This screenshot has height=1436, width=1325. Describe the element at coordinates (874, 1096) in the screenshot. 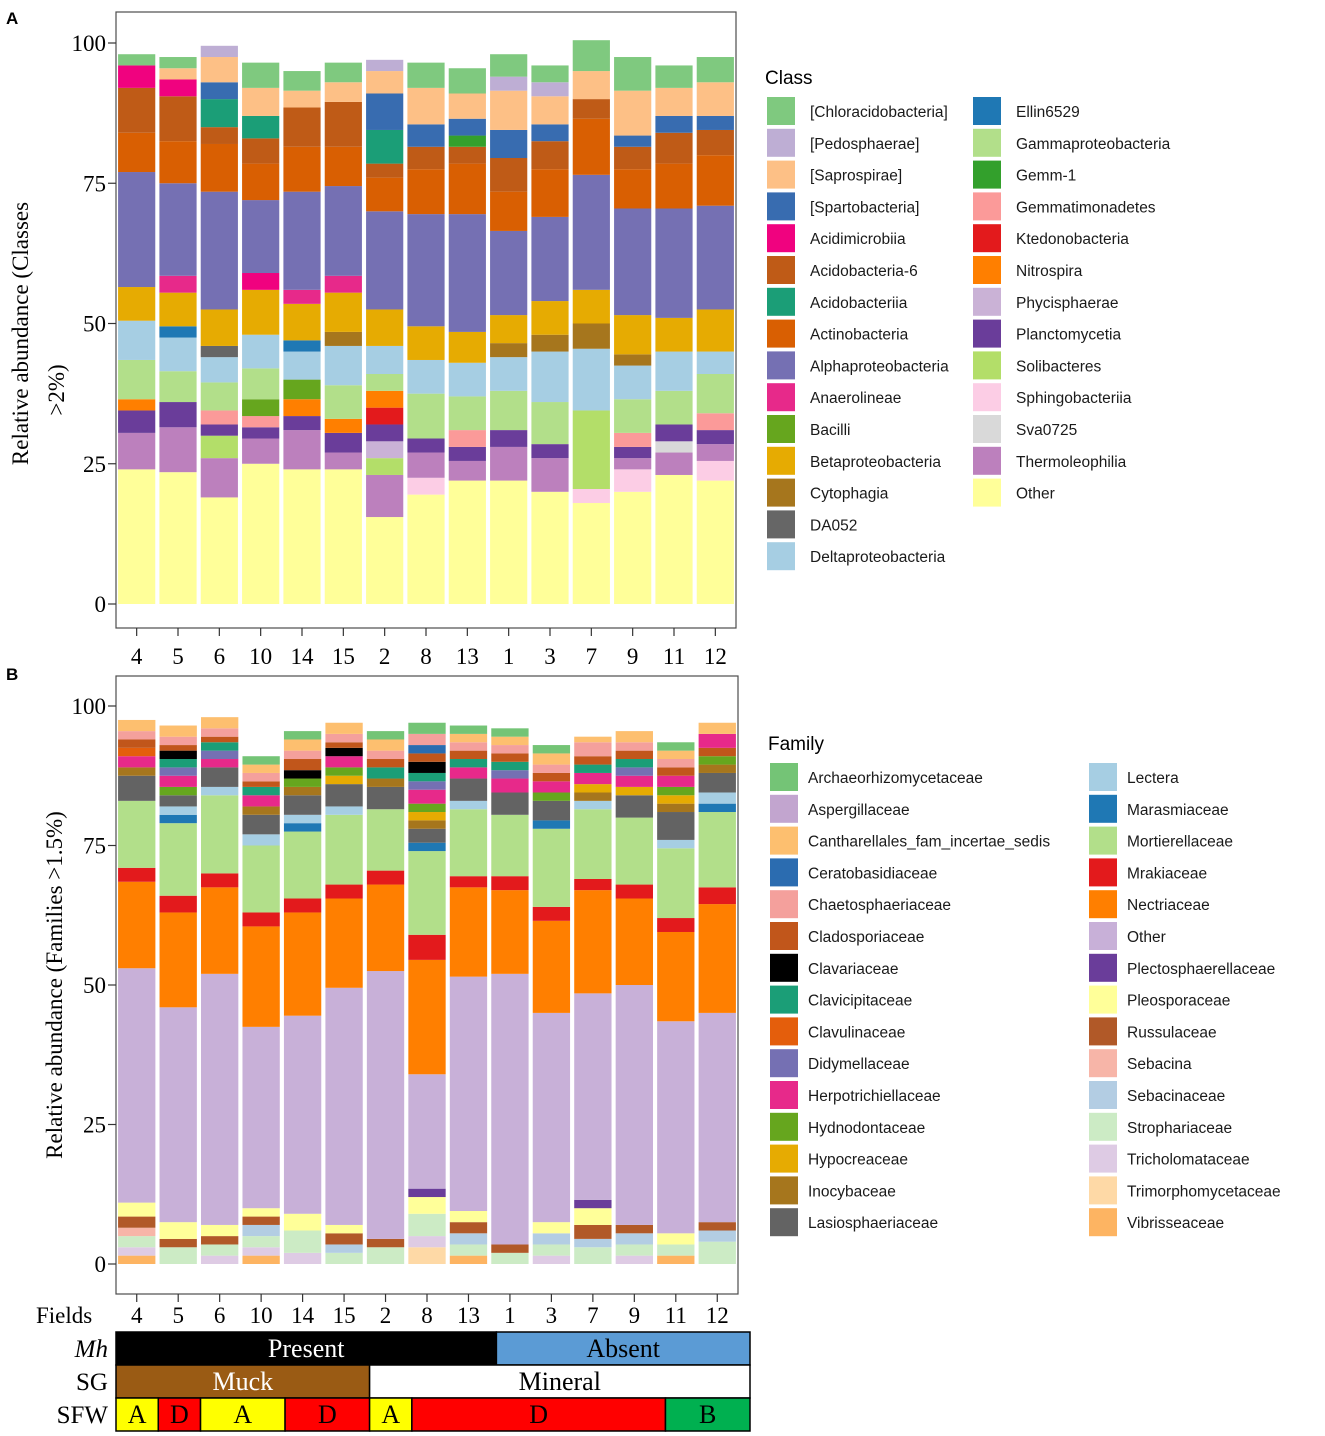

I see `legend-label-herpotrichiellaceae: Herpotrichiellaceae` at that location.